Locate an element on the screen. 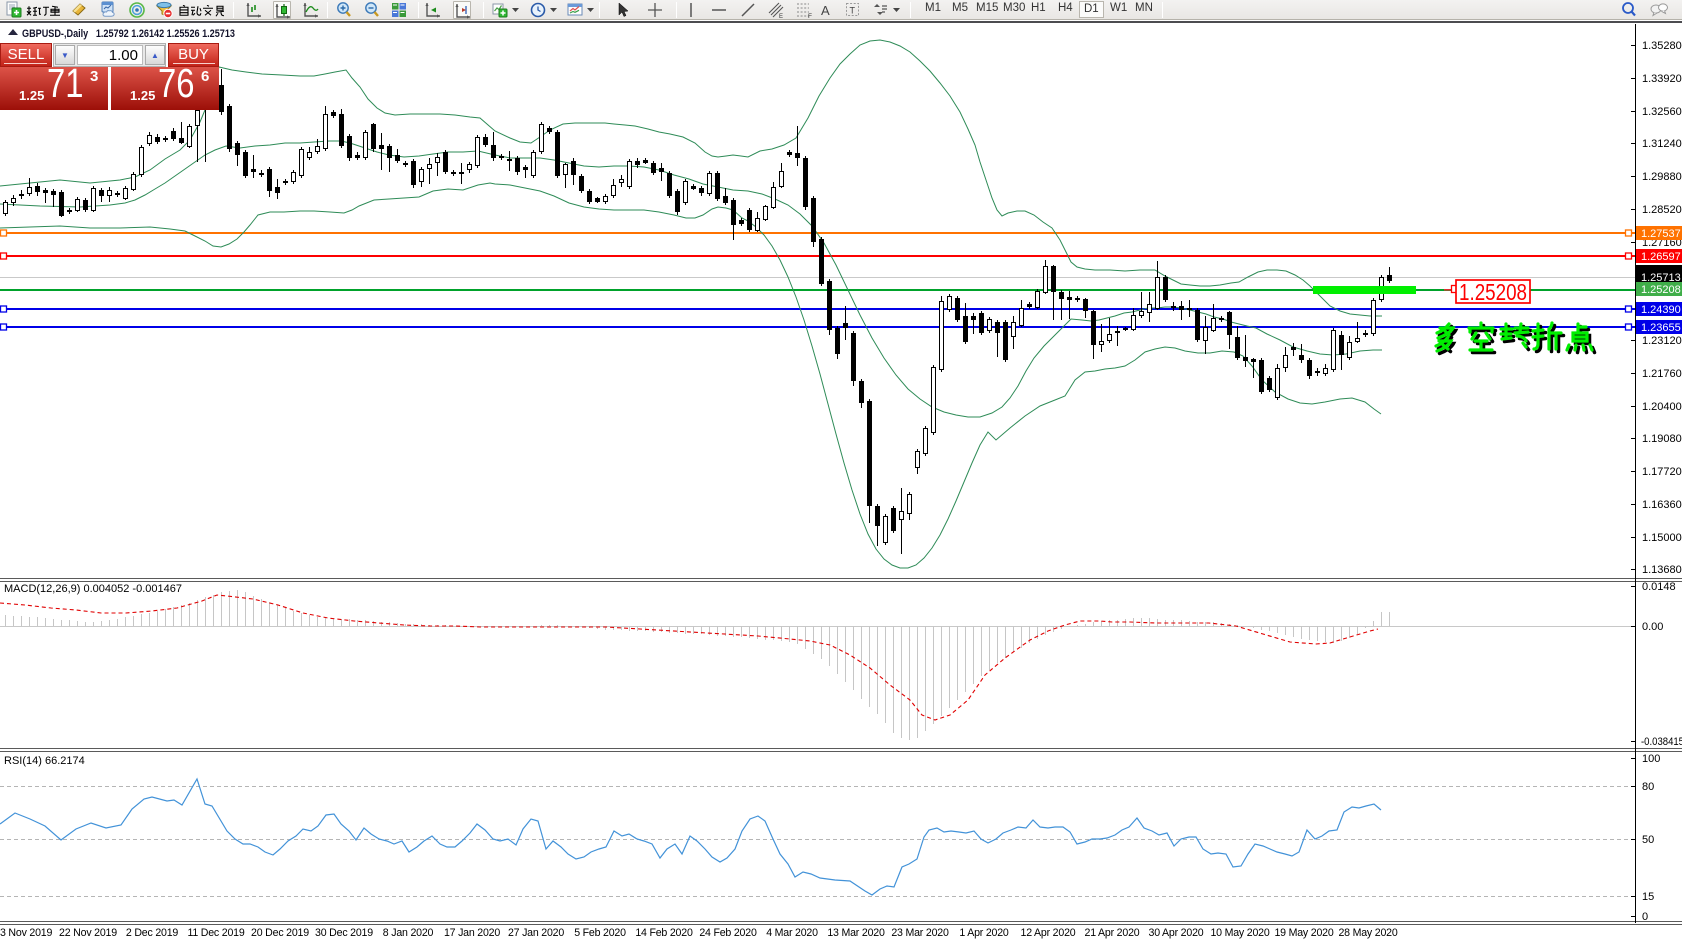 The width and height of the screenshot is (1682, 940). svg-text: 1.19080 is located at coordinates (1662, 439).